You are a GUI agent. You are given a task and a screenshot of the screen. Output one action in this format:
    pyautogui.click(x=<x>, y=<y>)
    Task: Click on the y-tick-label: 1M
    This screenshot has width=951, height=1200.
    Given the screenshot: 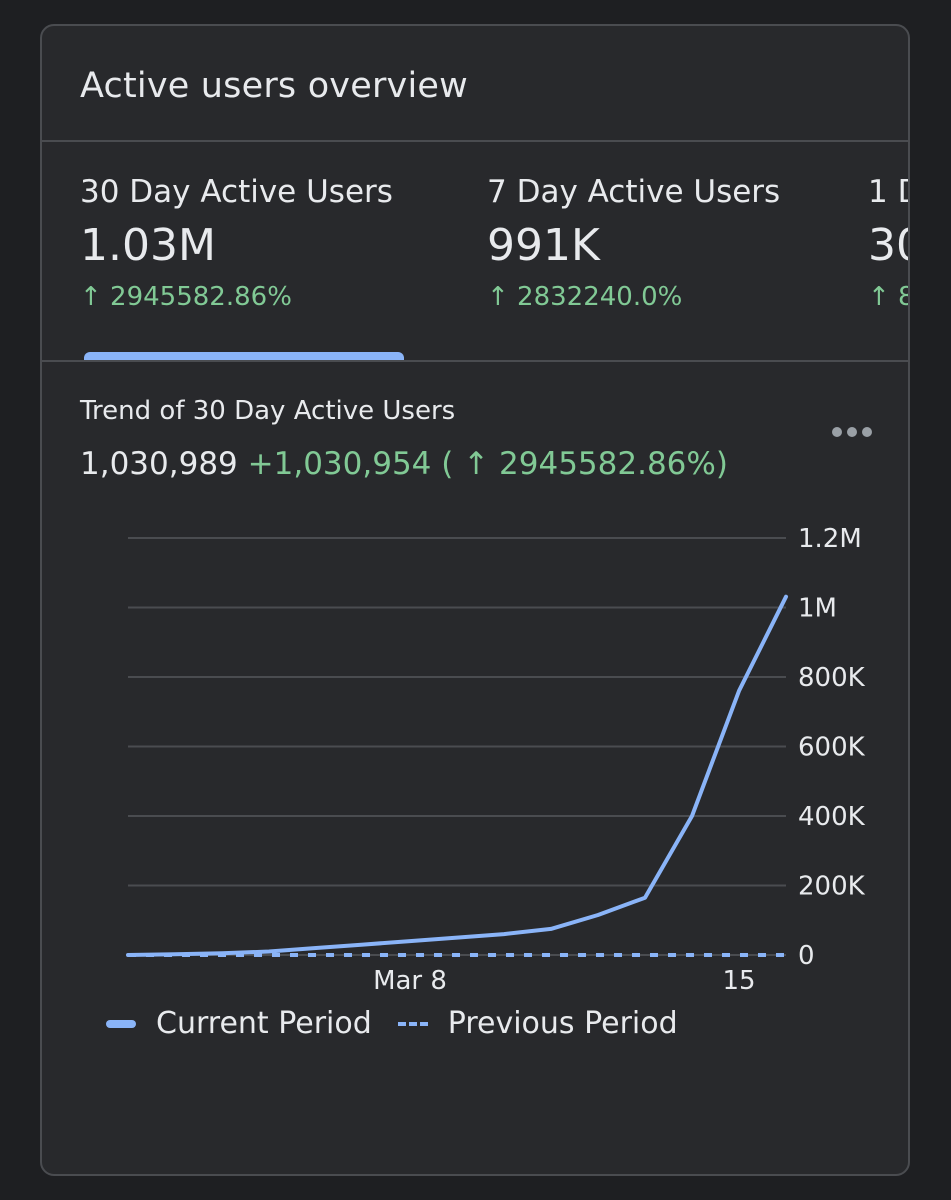 What is the action you would take?
    pyautogui.click(x=817, y=609)
    